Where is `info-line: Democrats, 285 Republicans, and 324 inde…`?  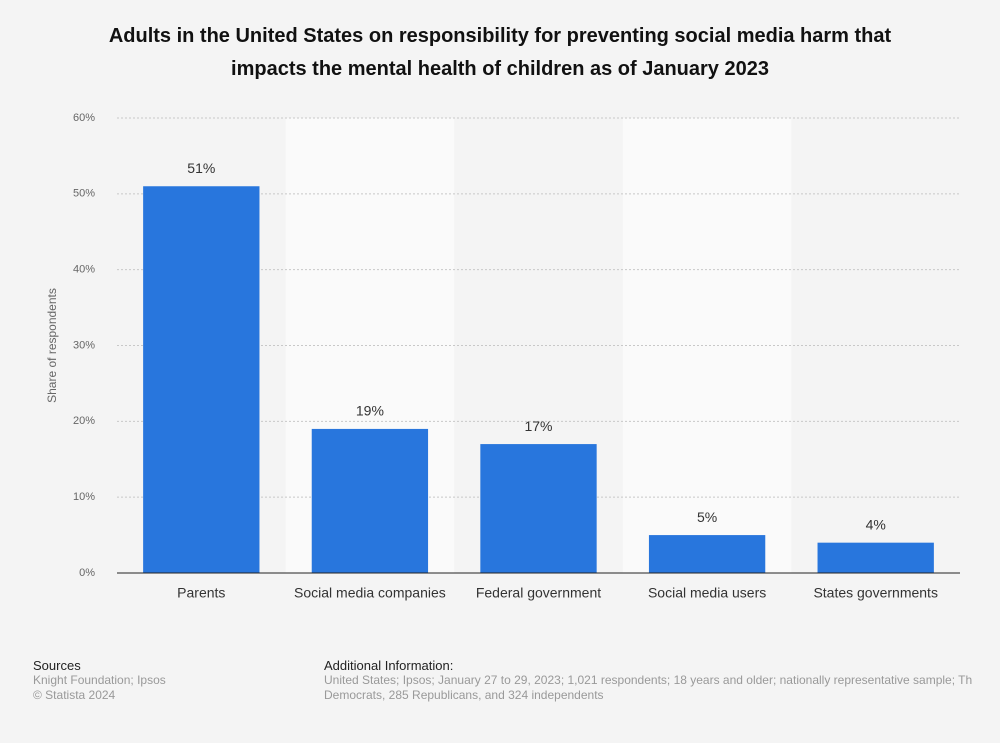
info-line: Democrats, 285 Republicans, and 324 inde… is located at coordinates (464, 695).